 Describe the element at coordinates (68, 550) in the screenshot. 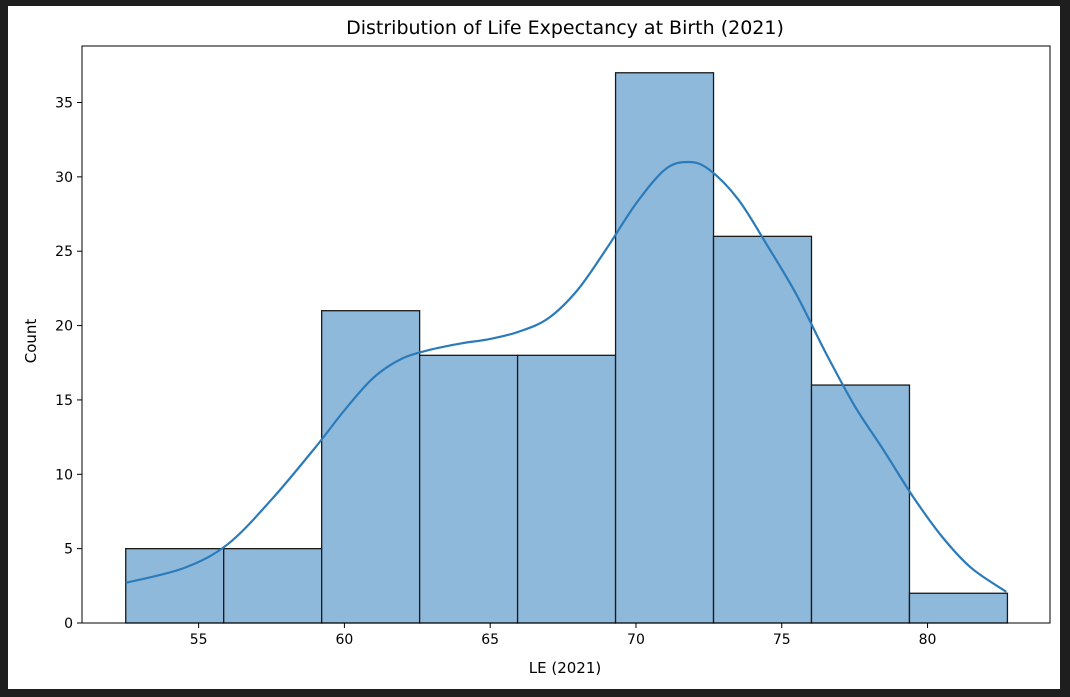

I see `y-tick-label: 5` at that location.